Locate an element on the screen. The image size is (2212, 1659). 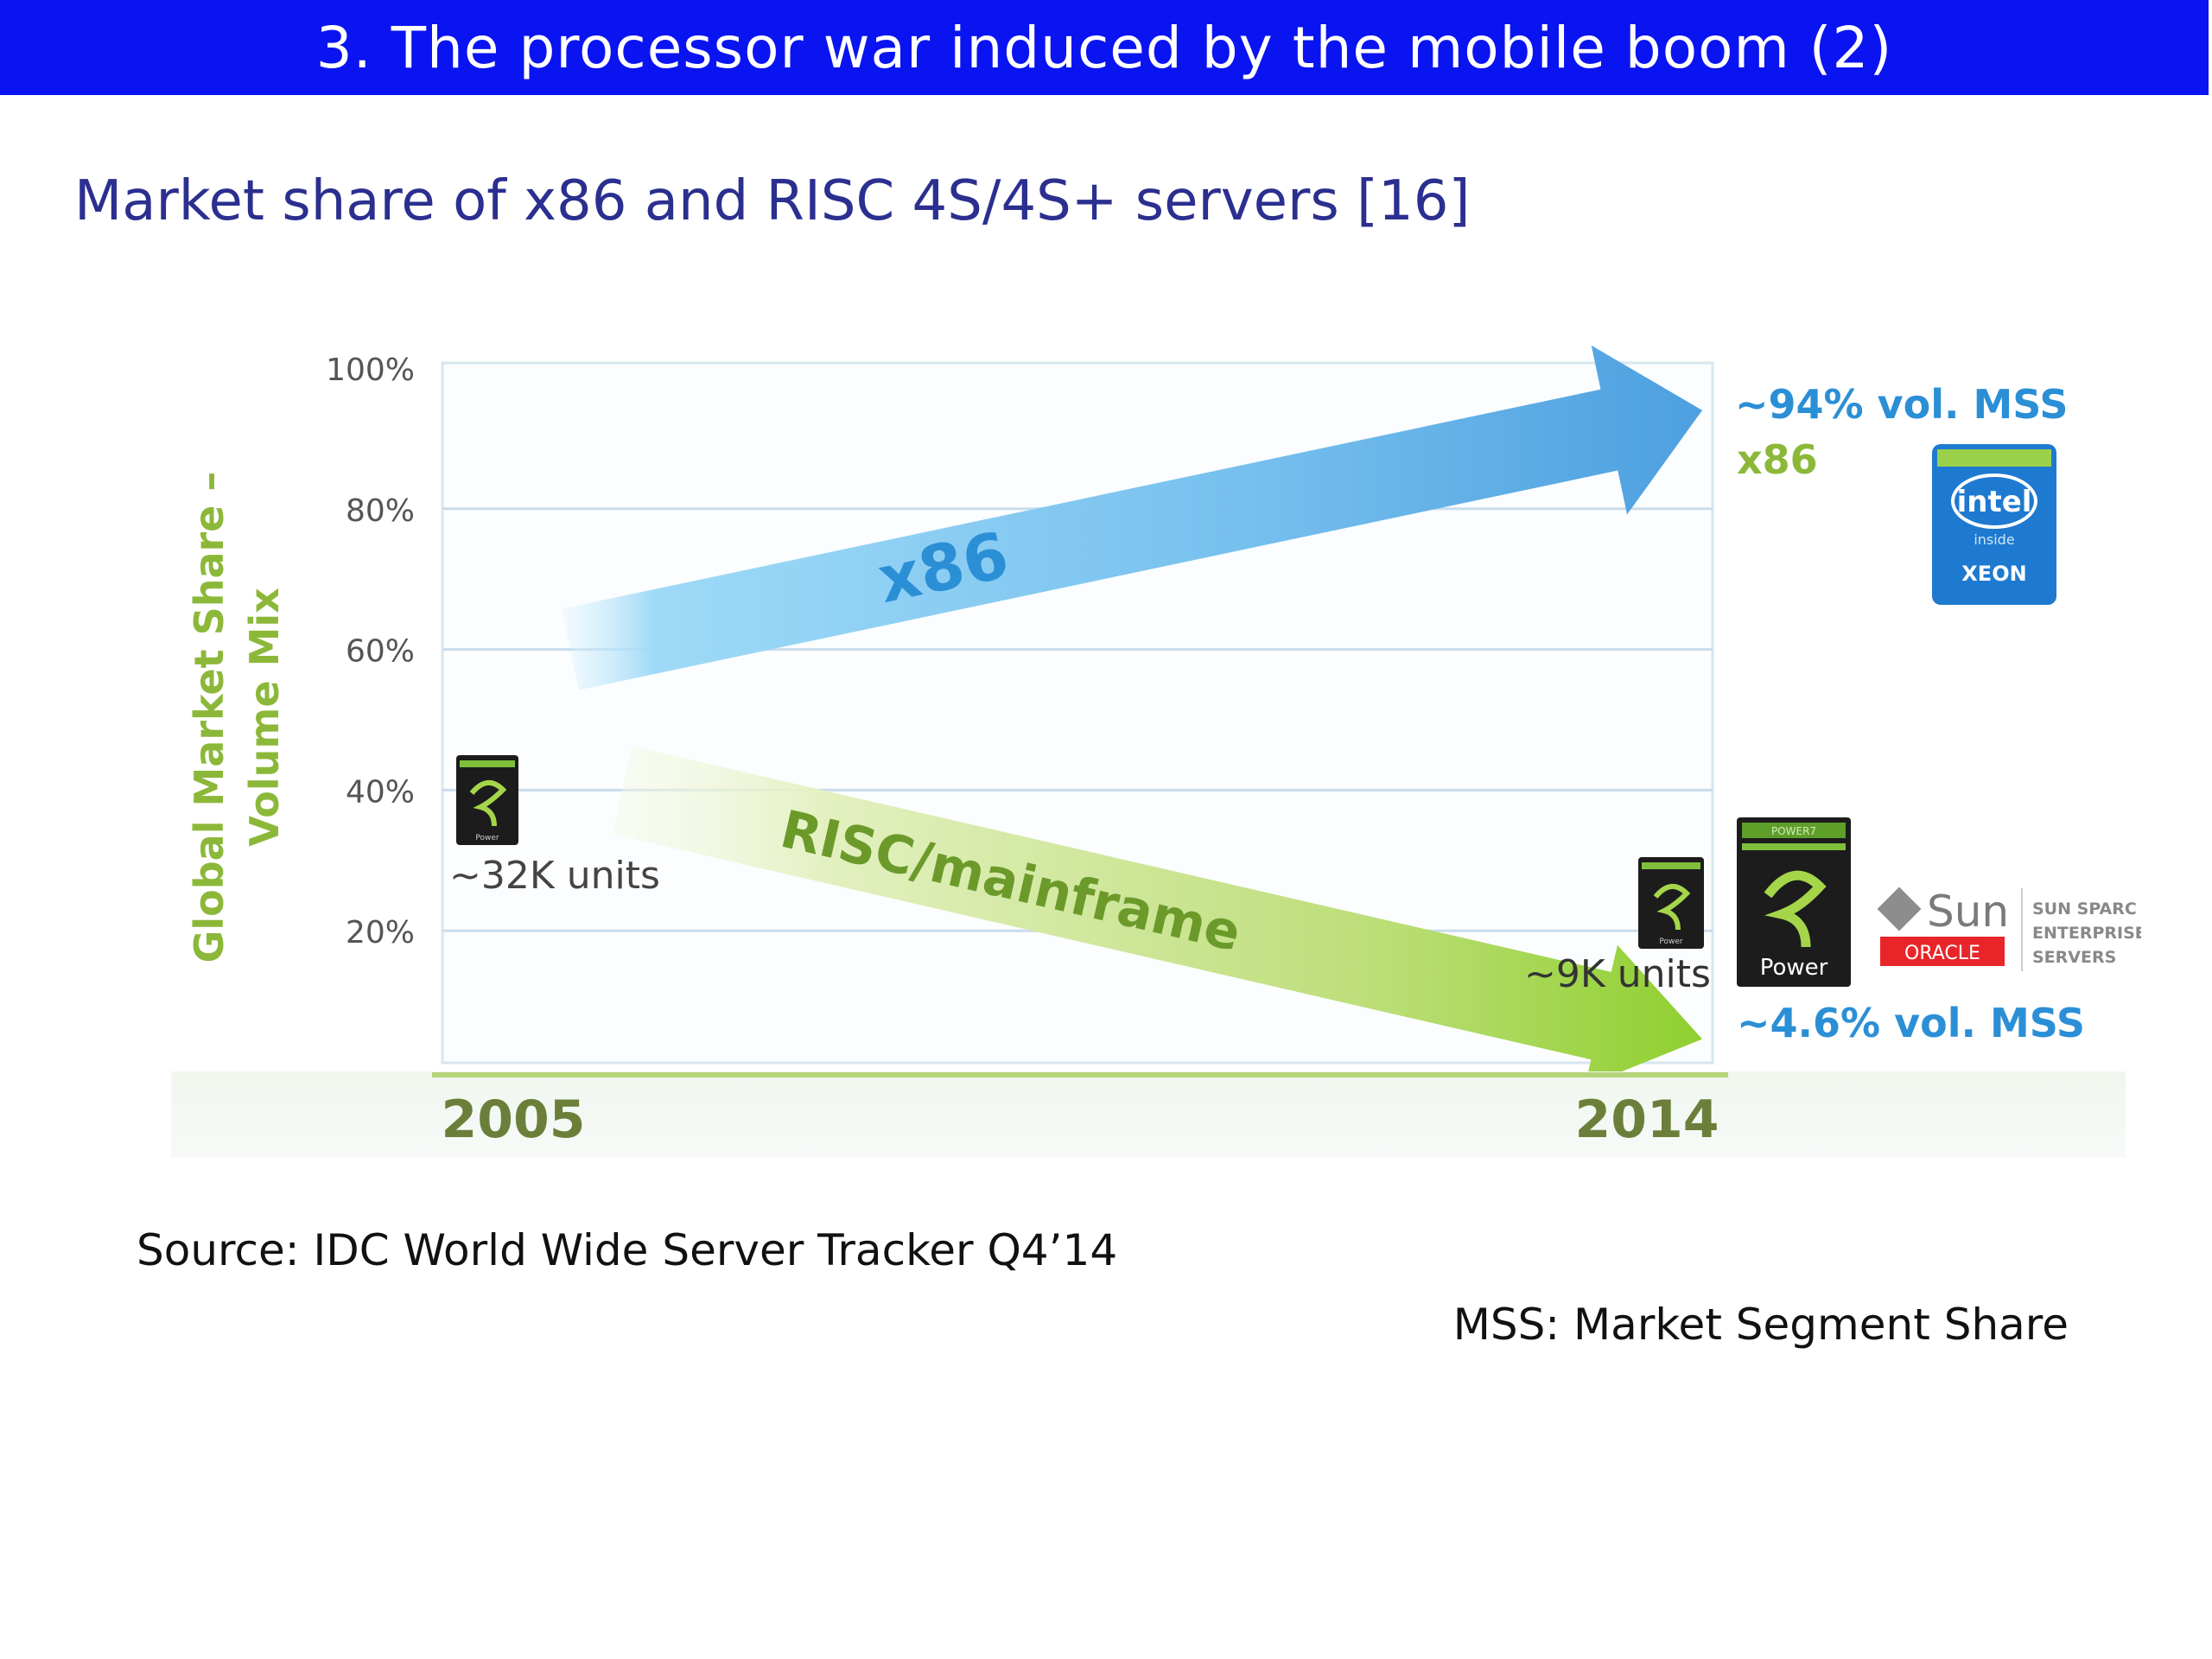
y-axis-ticks: 100% 80% 60% 40% 20% is located at coordinates (370, 651).